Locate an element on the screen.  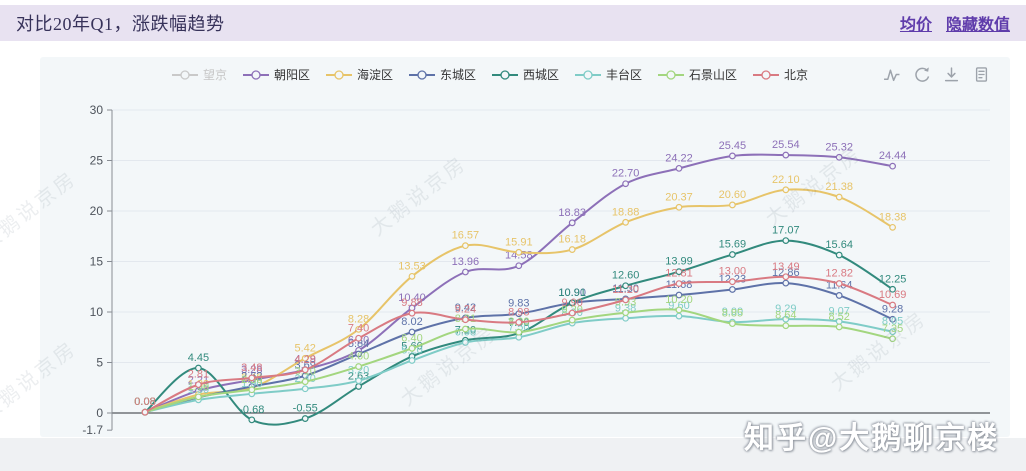
data-point-label: 18.88 is located at coordinates (626, 212).